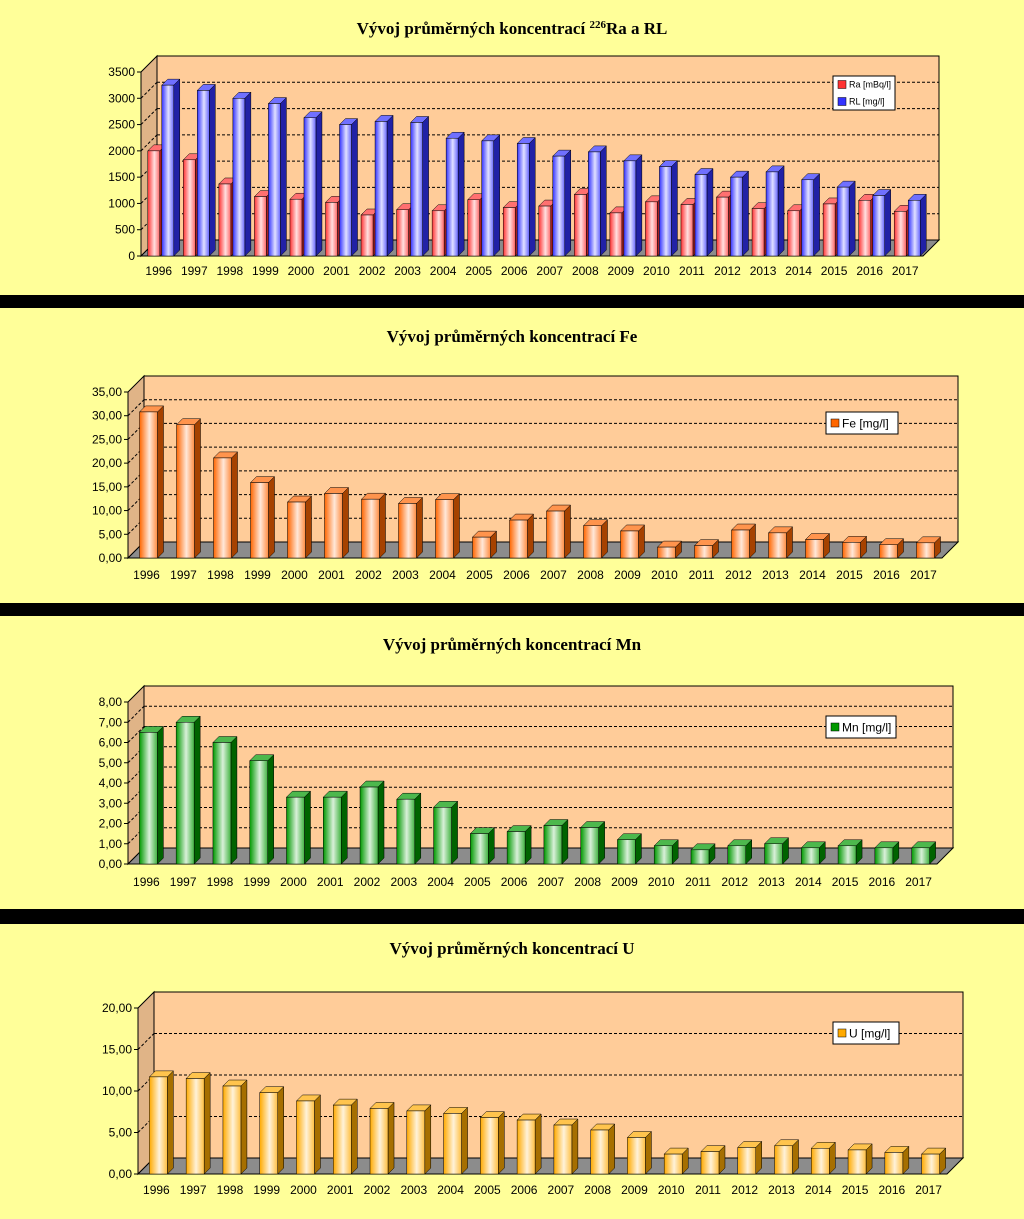 The width and height of the screenshot is (1024, 1219). What do you see at coordinates (867, 102) in the screenshot?
I see `legend-label: RL [mg/l]` at bounding box center [867, 102].